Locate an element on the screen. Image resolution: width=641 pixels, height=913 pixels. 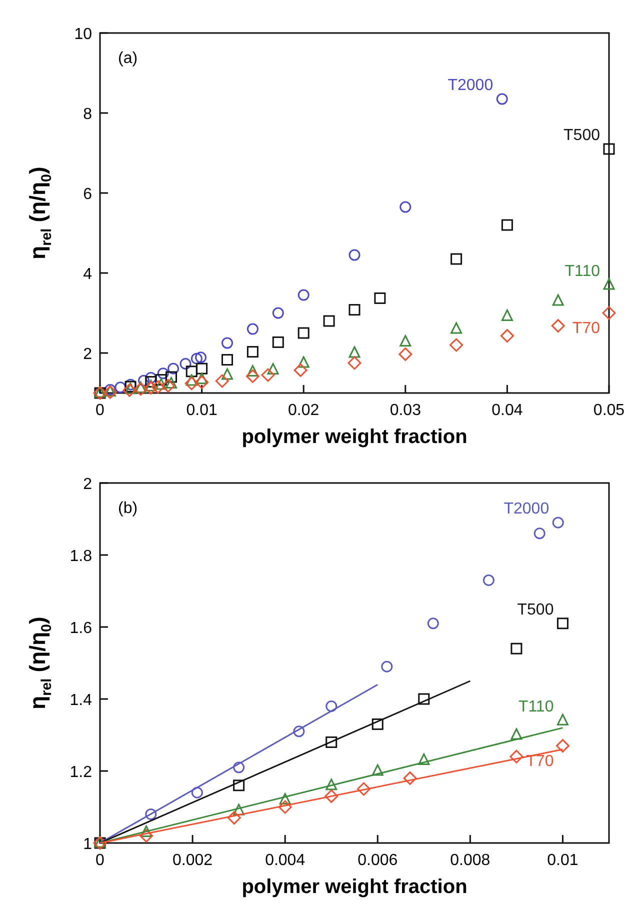
x-tick-label: 0.008 is located at coordinates (470, 860).